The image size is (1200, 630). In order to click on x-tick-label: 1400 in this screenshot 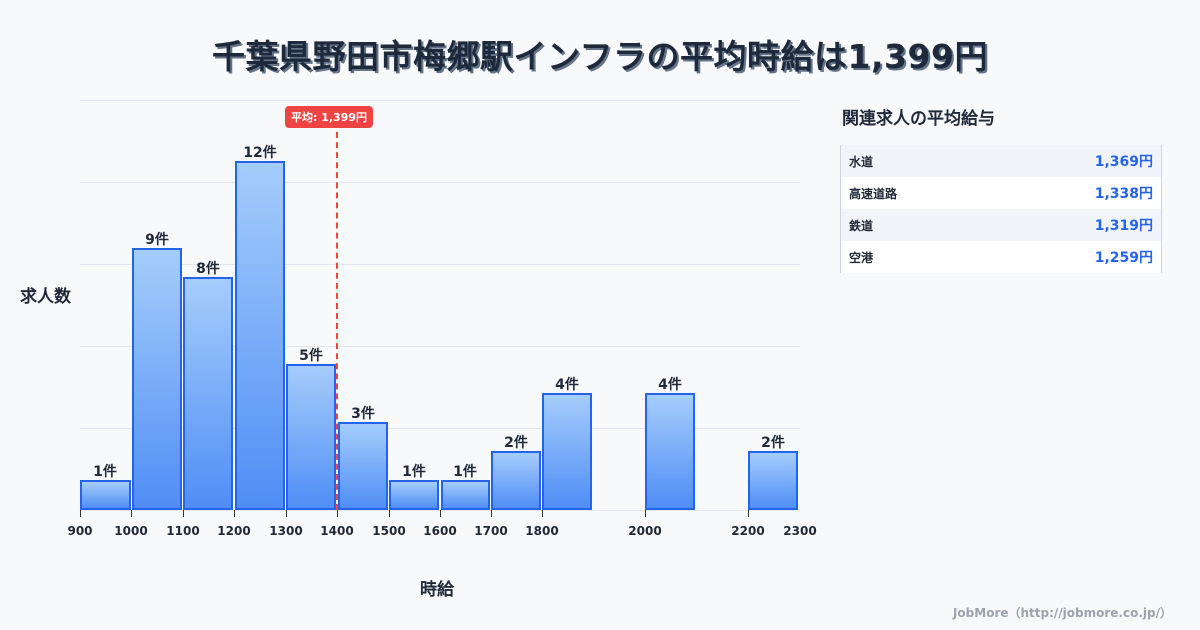, I will do `click(337, 531)`.